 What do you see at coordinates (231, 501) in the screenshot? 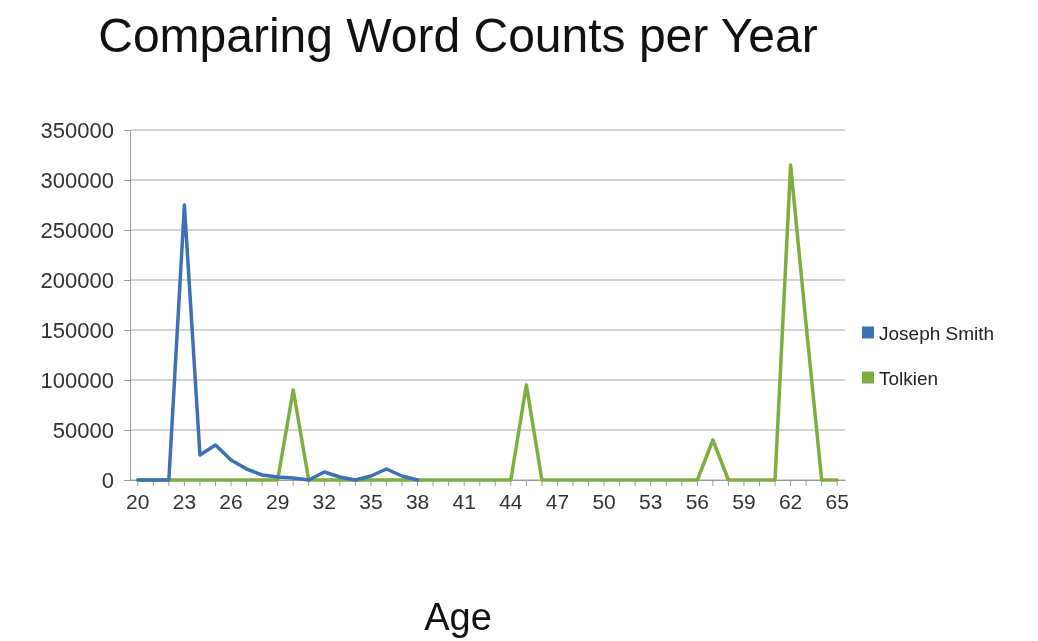
I see `x-tick-label: 26` at bounding box center [231, 501].